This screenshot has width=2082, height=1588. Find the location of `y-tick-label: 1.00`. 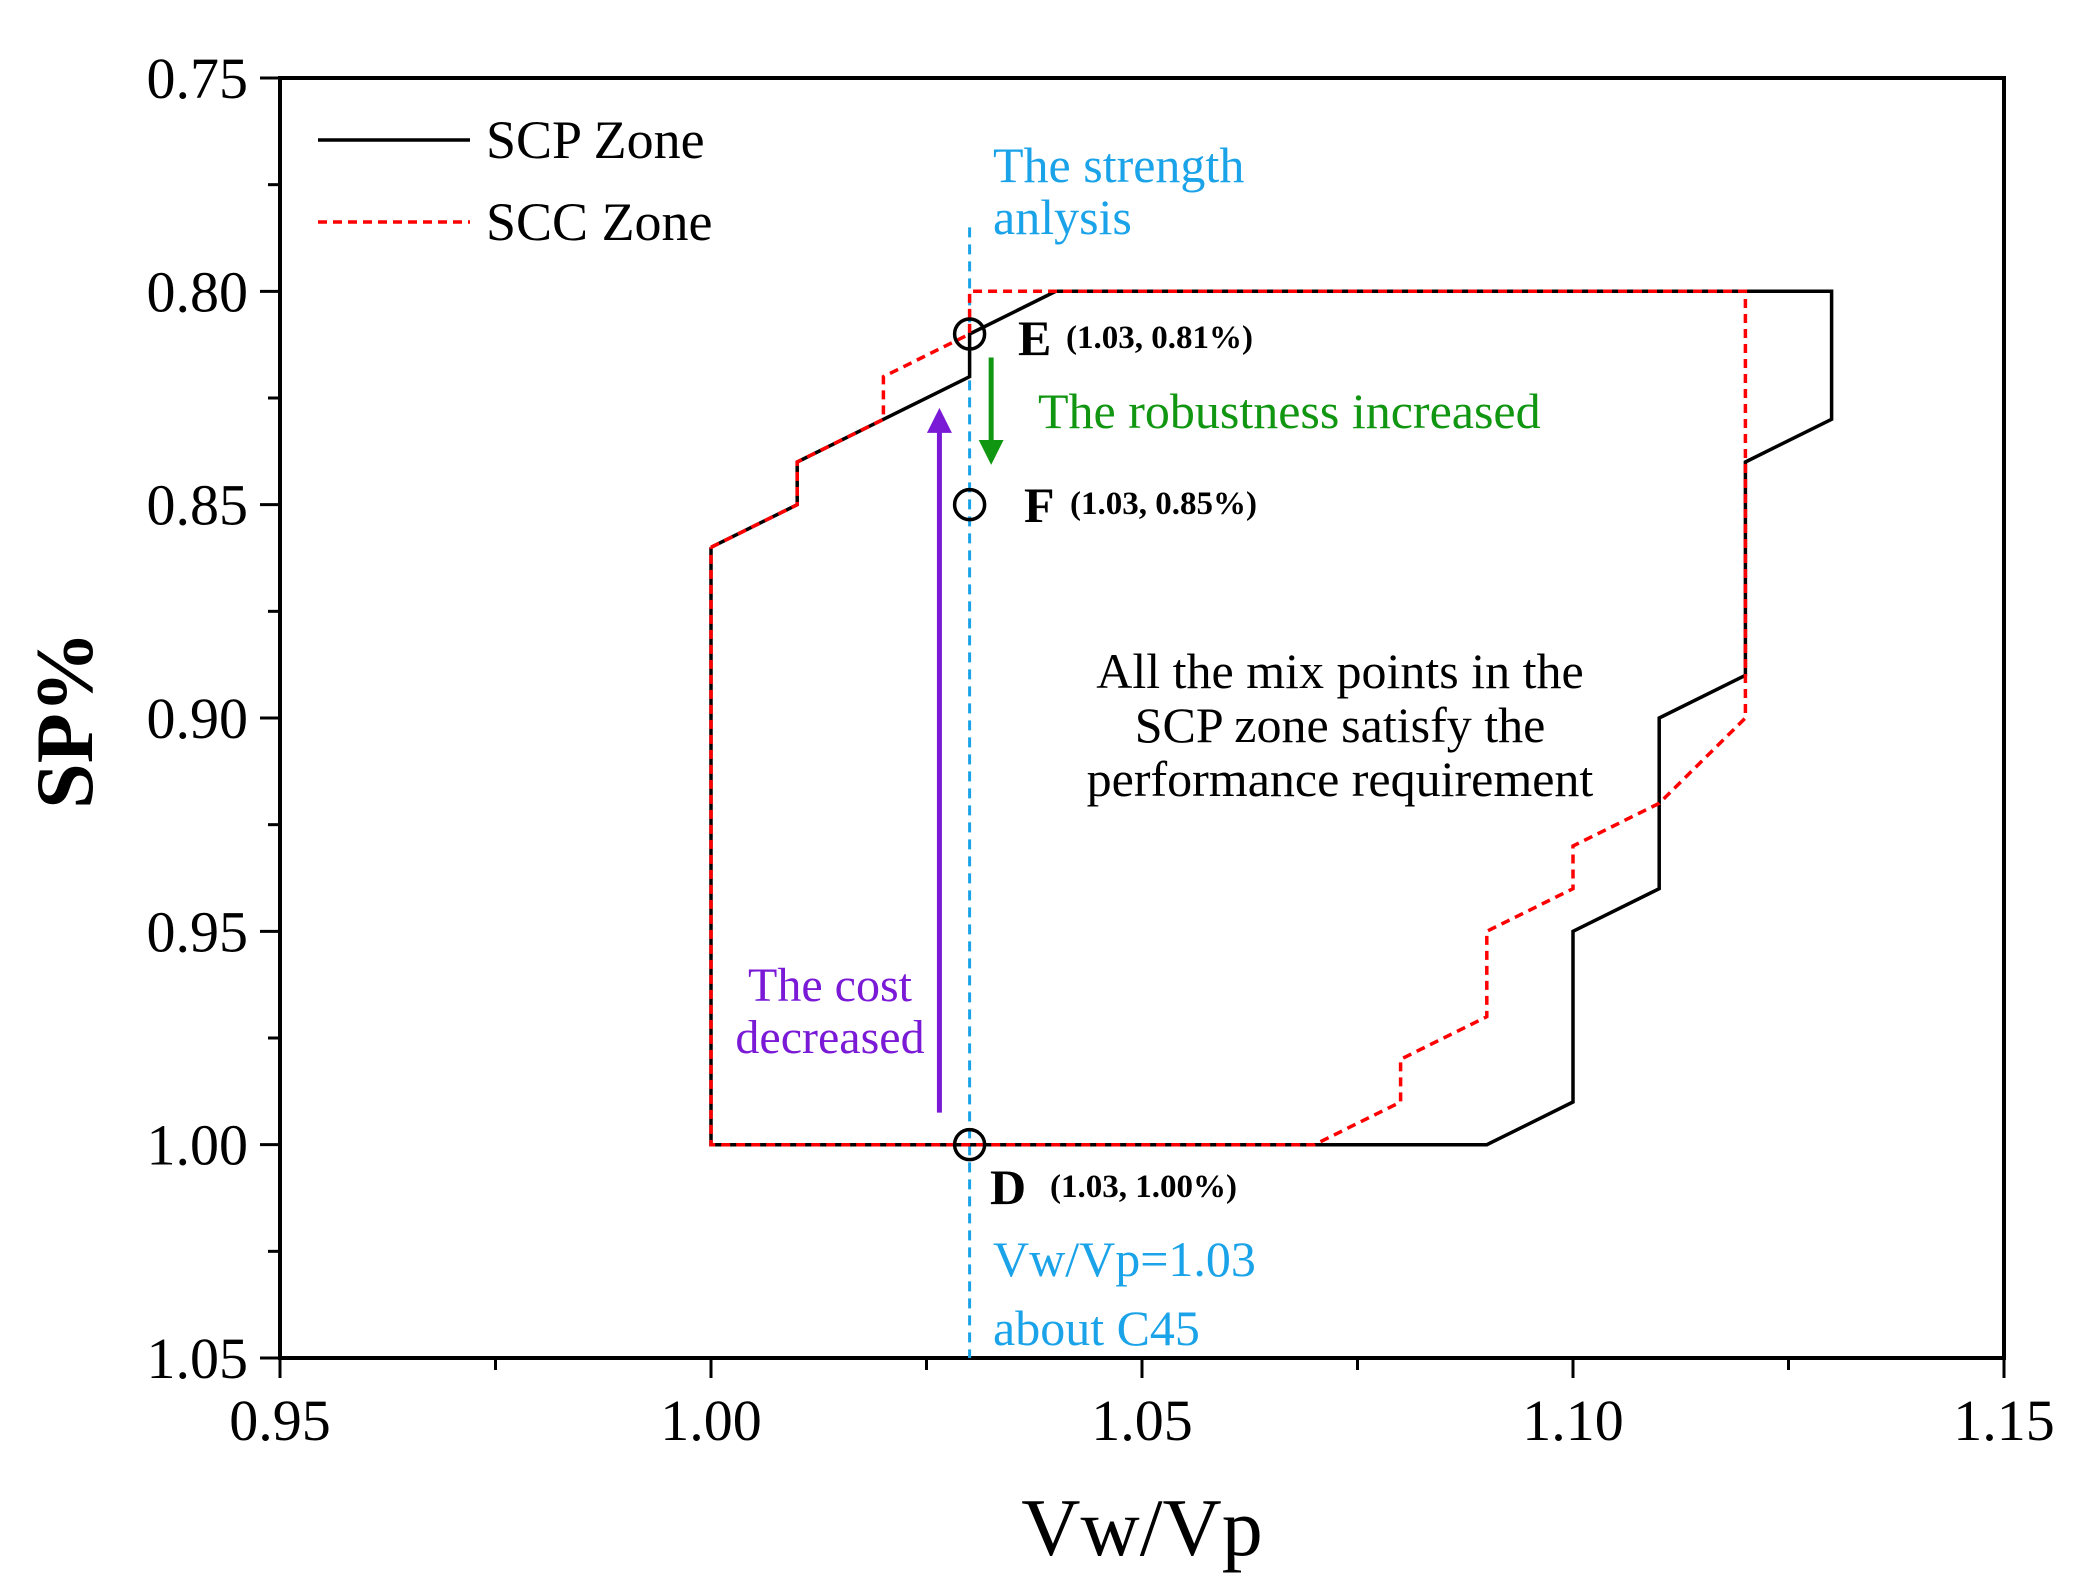

y-tick-label: 1.00 is located at coordinates (198, 1145).